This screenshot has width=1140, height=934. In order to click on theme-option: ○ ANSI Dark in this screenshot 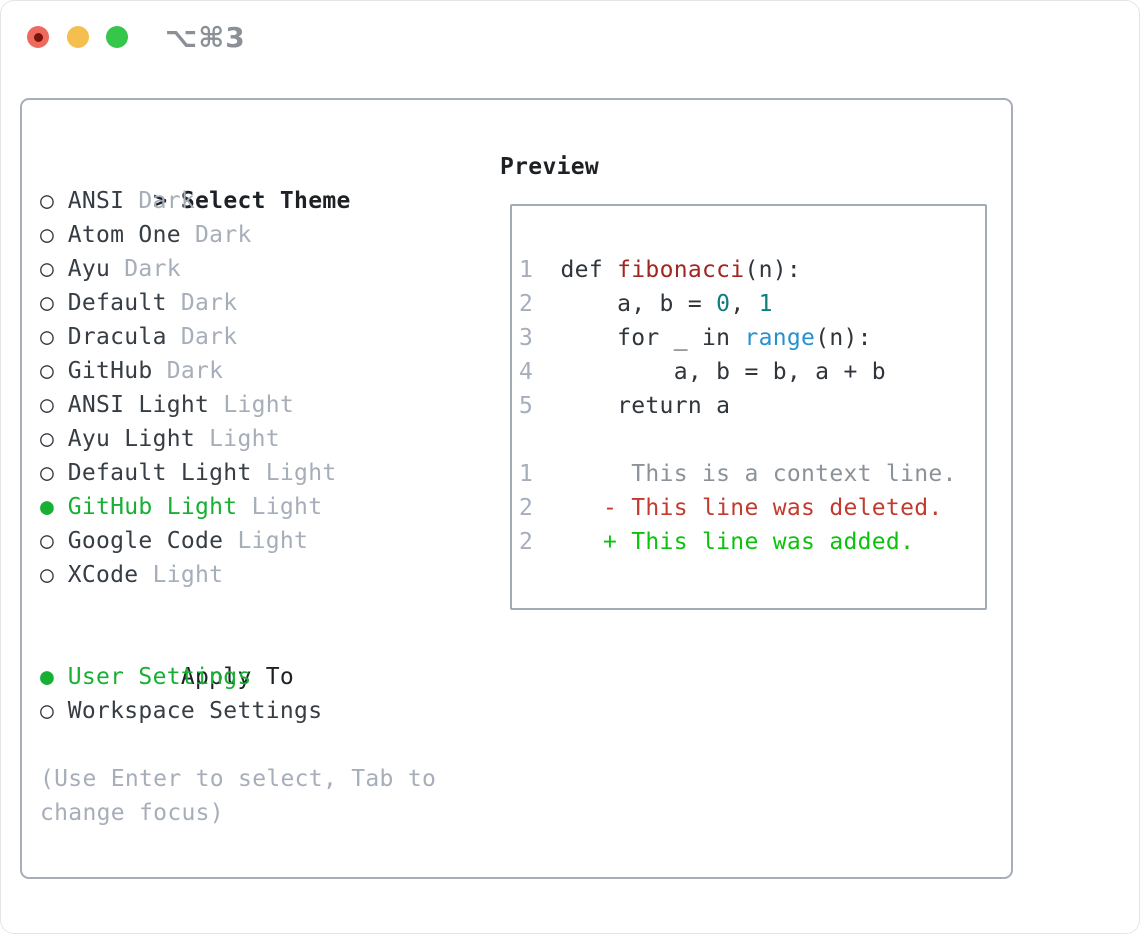, I will do `click(262, 201)`.